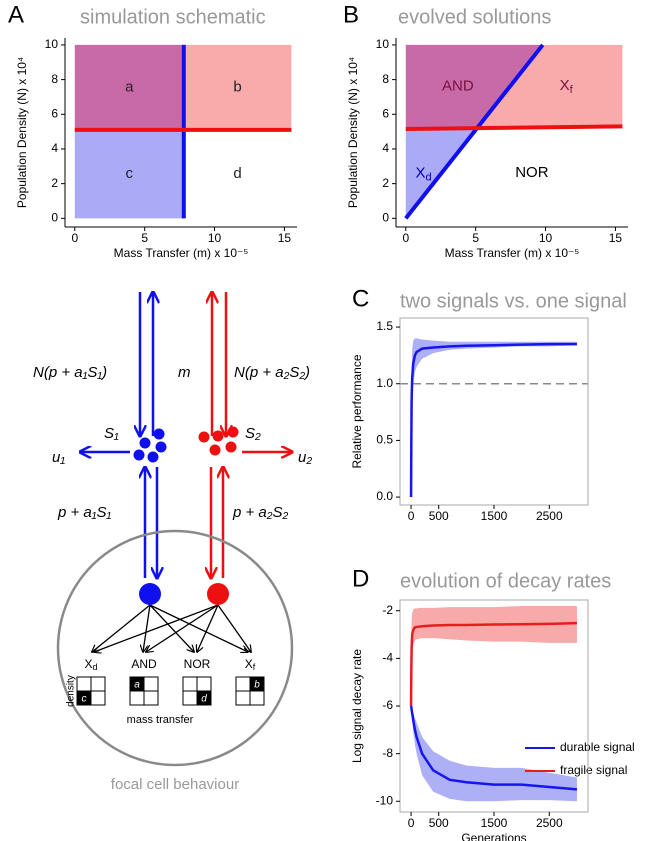 The width and height of the screenshot is (664, 841). I want to click on y-tick-label: 10, so click(52, 44).